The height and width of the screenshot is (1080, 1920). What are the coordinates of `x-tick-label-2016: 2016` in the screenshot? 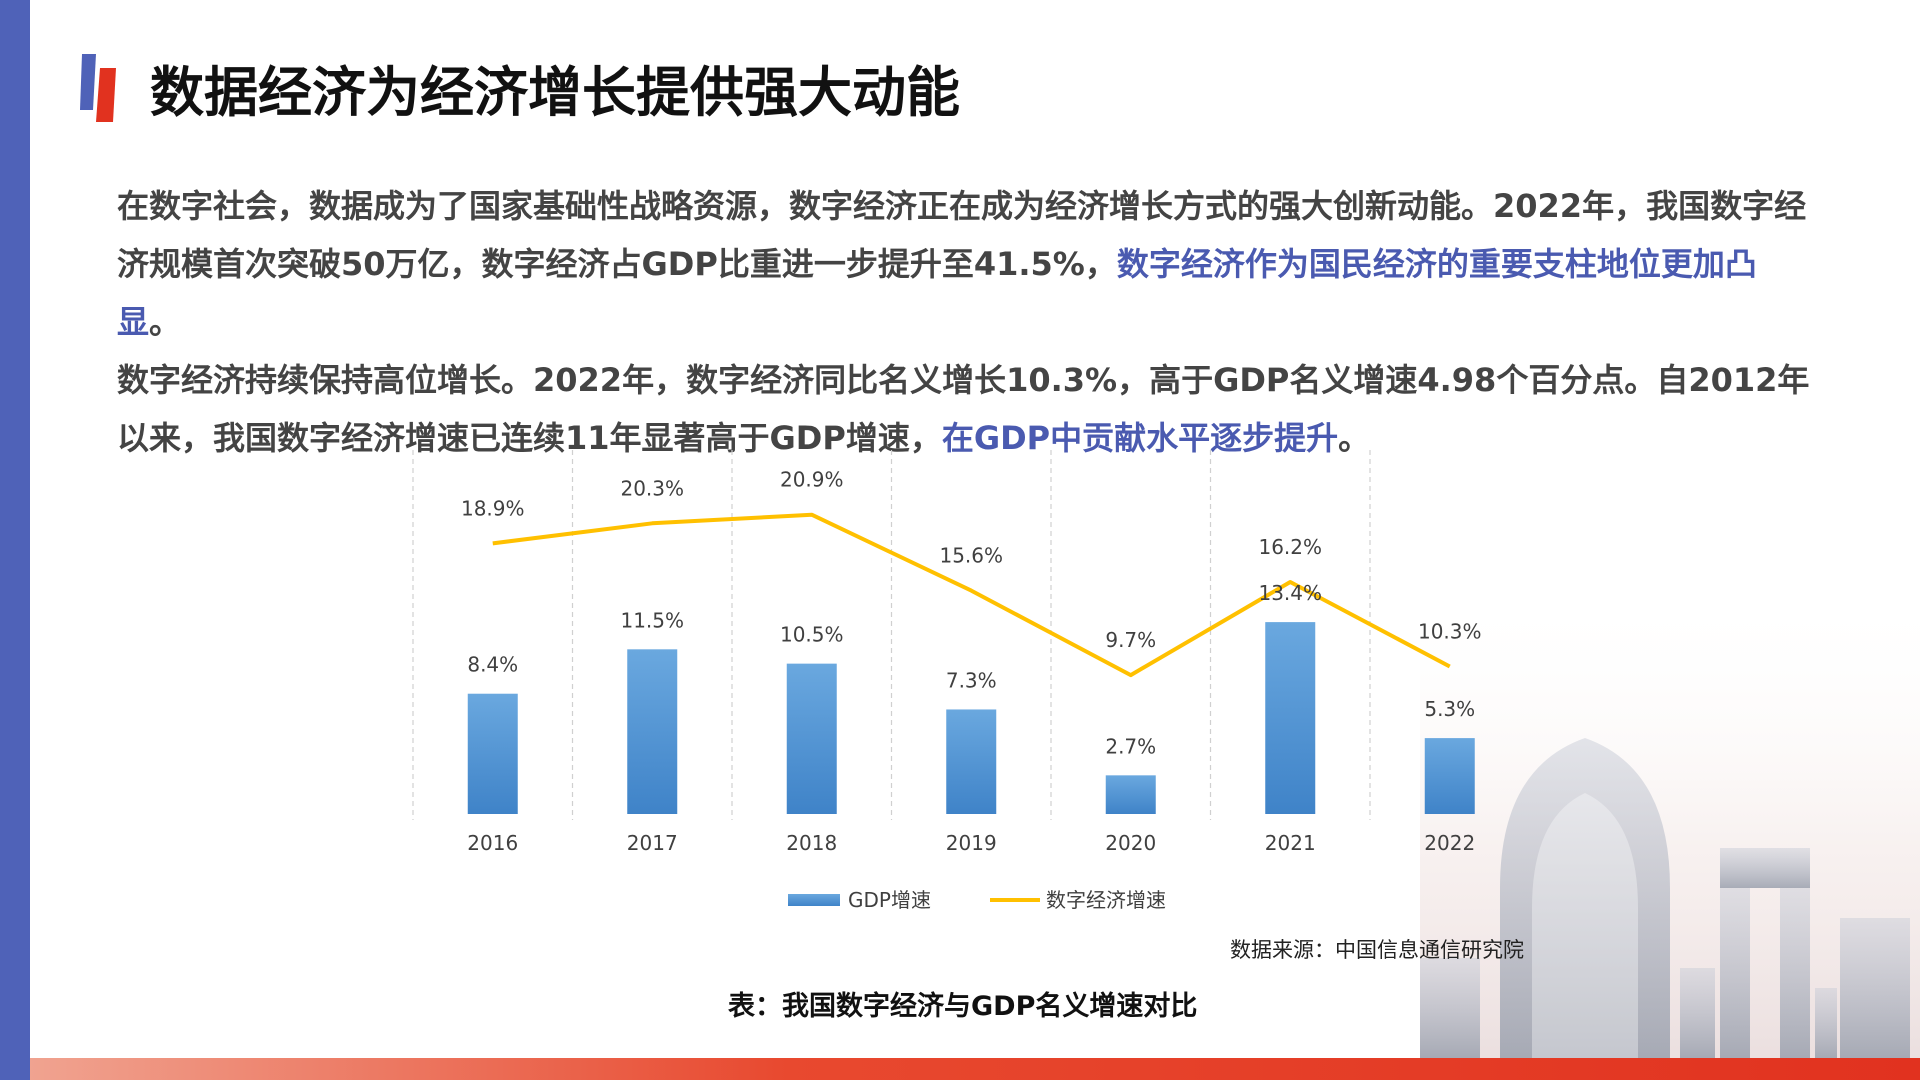 It's located at (492, 843).